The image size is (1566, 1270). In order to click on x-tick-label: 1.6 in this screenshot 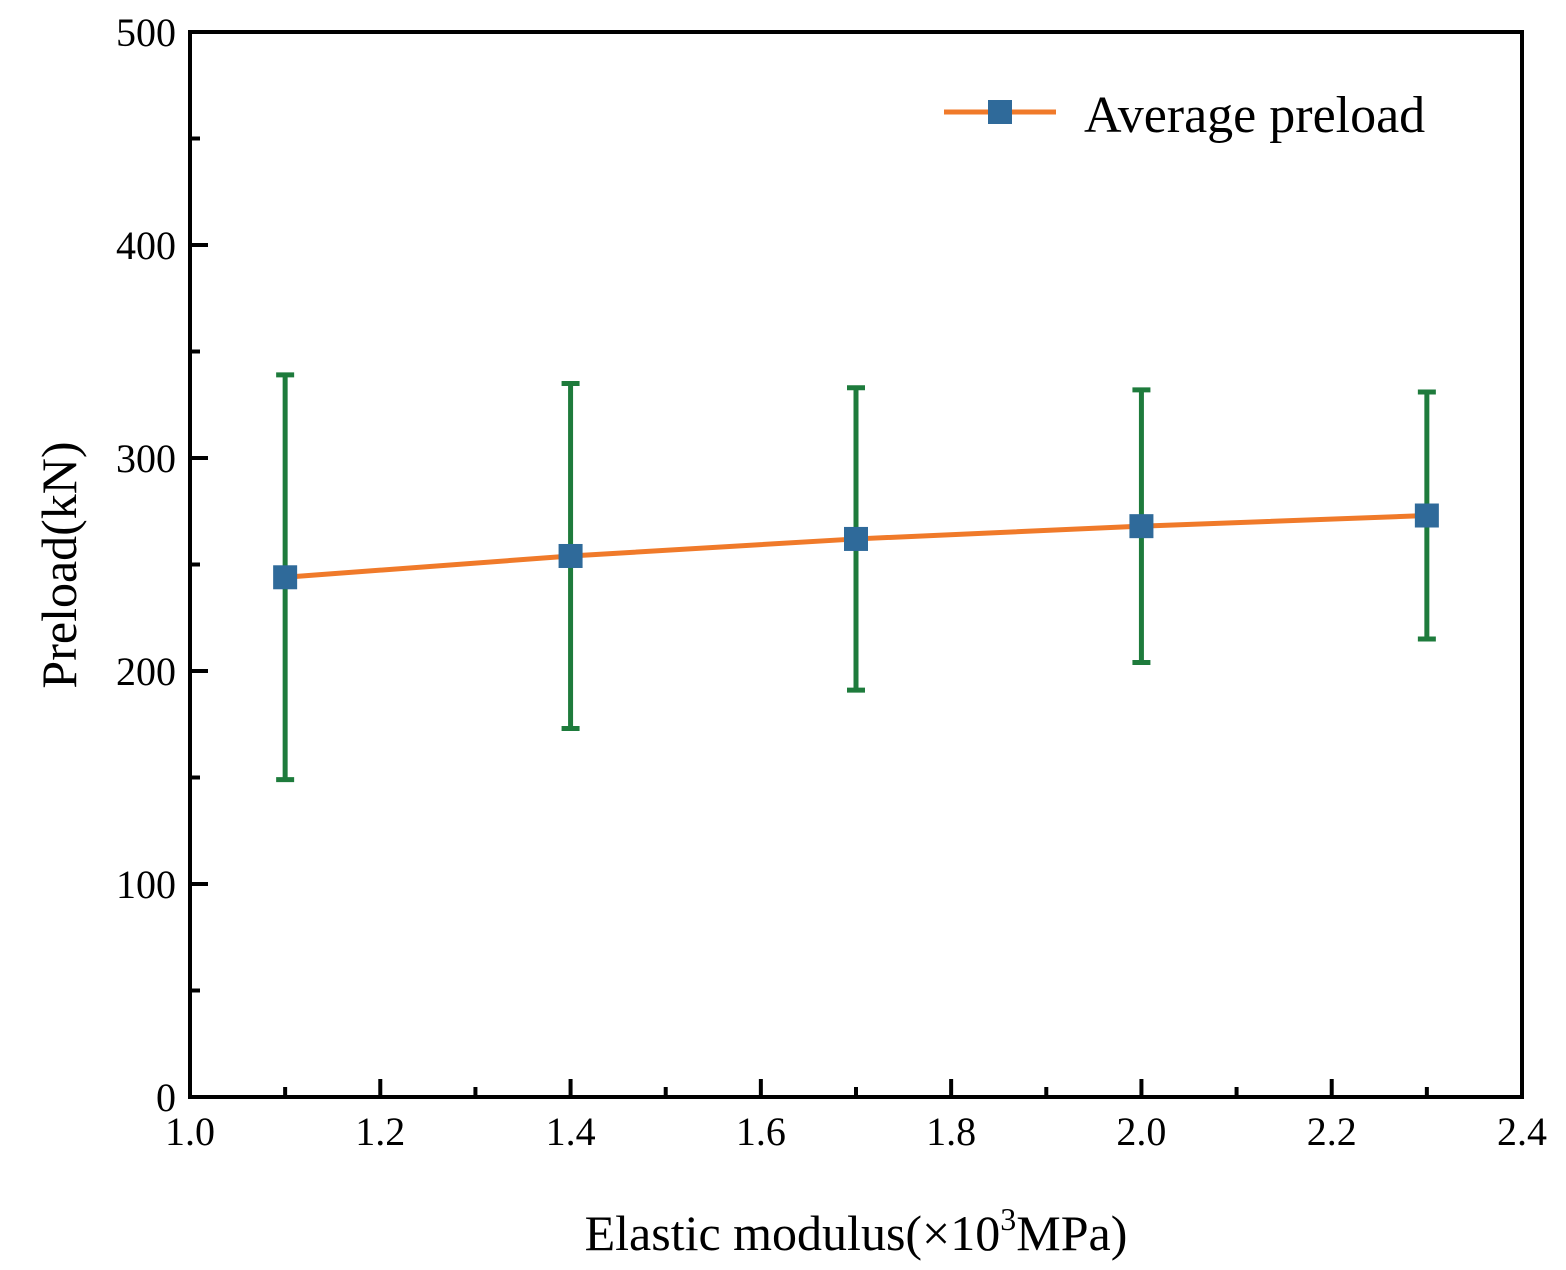, I will do `click(761, 1131)`.